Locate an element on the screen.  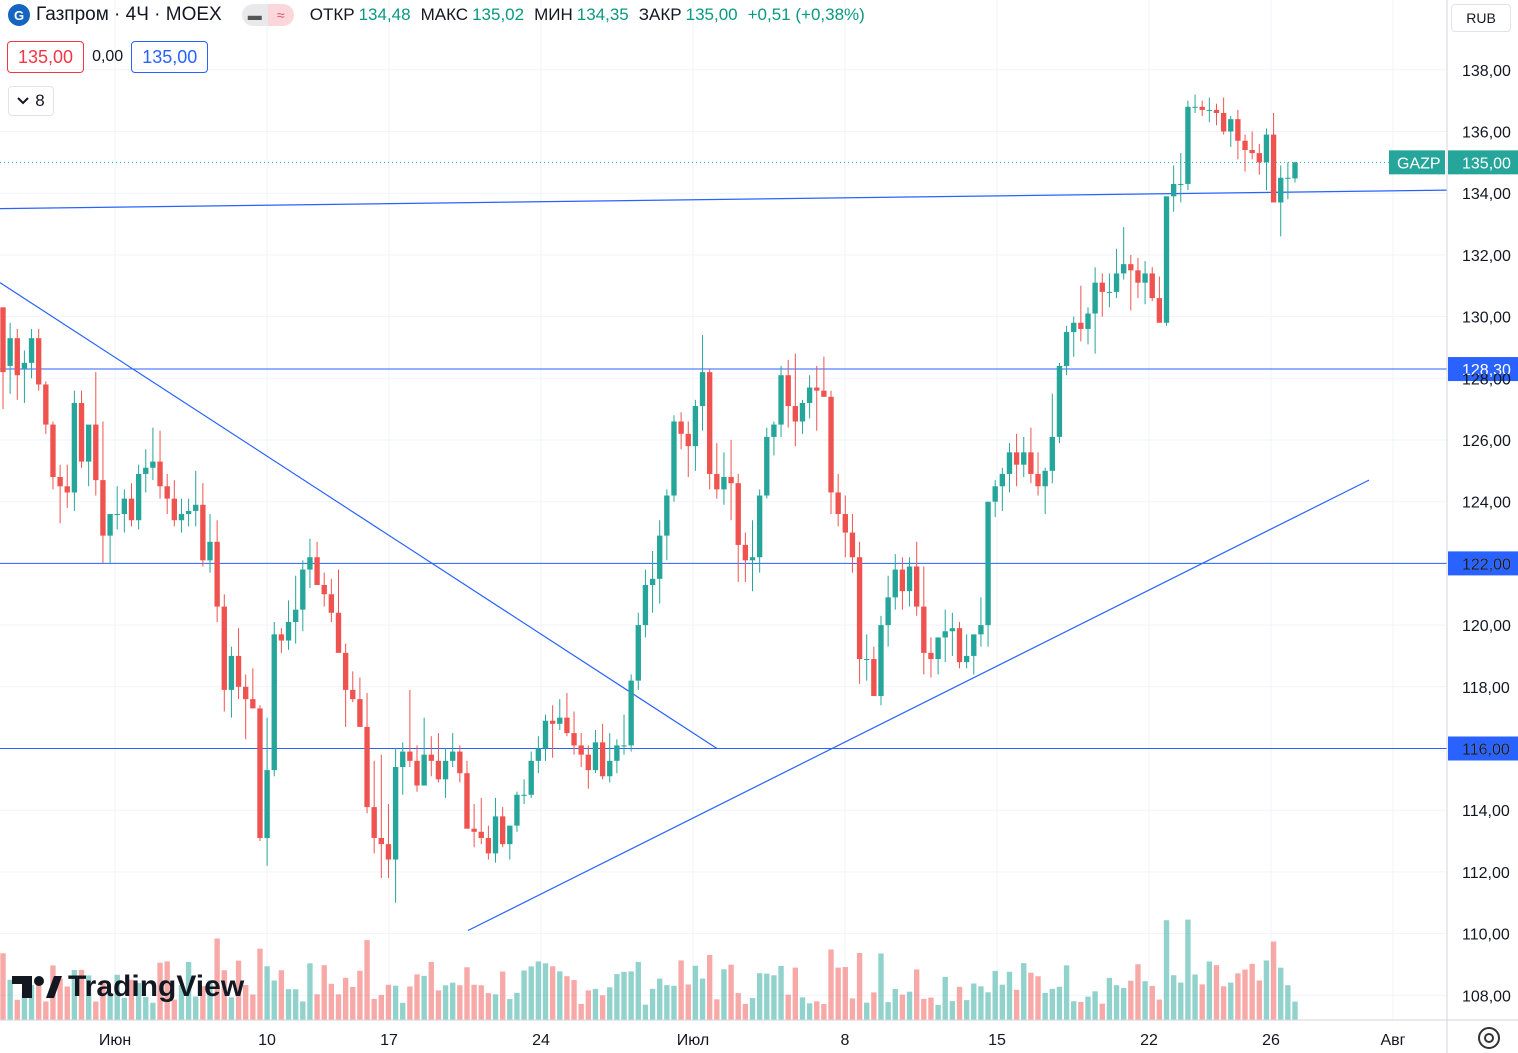
level-price-tag is located at coordinates (1483, 748).